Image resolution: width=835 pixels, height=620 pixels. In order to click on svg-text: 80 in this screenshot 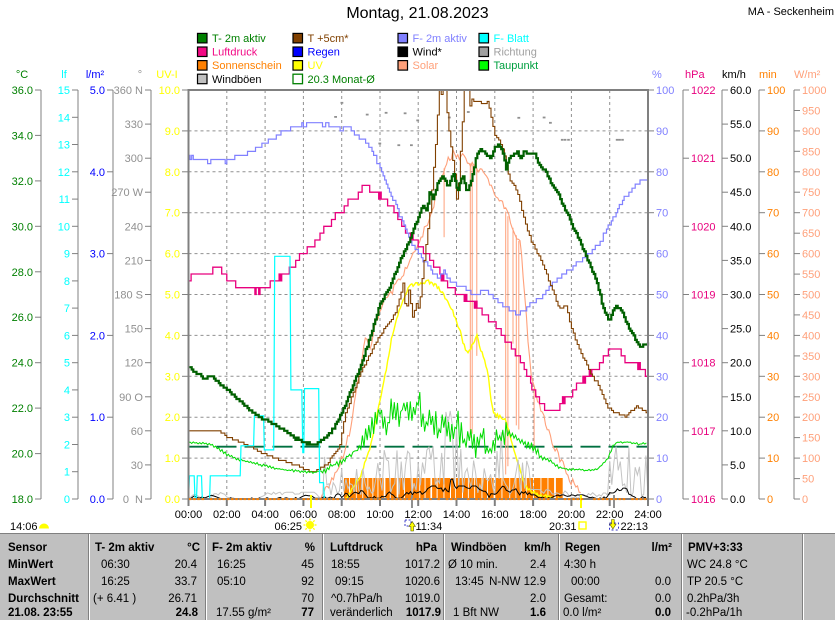, I will do `click(662, 173)`.